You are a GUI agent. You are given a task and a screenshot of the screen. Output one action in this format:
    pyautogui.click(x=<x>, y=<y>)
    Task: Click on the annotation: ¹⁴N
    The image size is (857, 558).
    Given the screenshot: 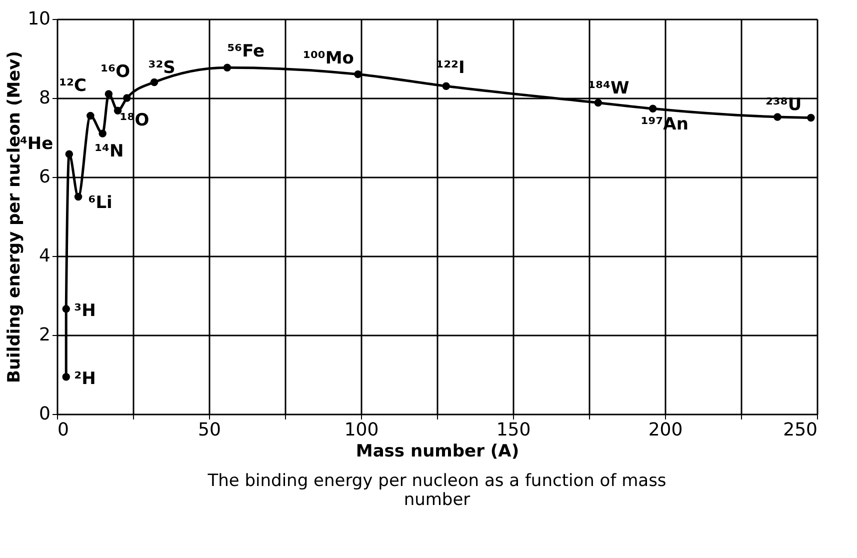 What is the action you would take?
    pyautogui.click(x=109, y=152)
    